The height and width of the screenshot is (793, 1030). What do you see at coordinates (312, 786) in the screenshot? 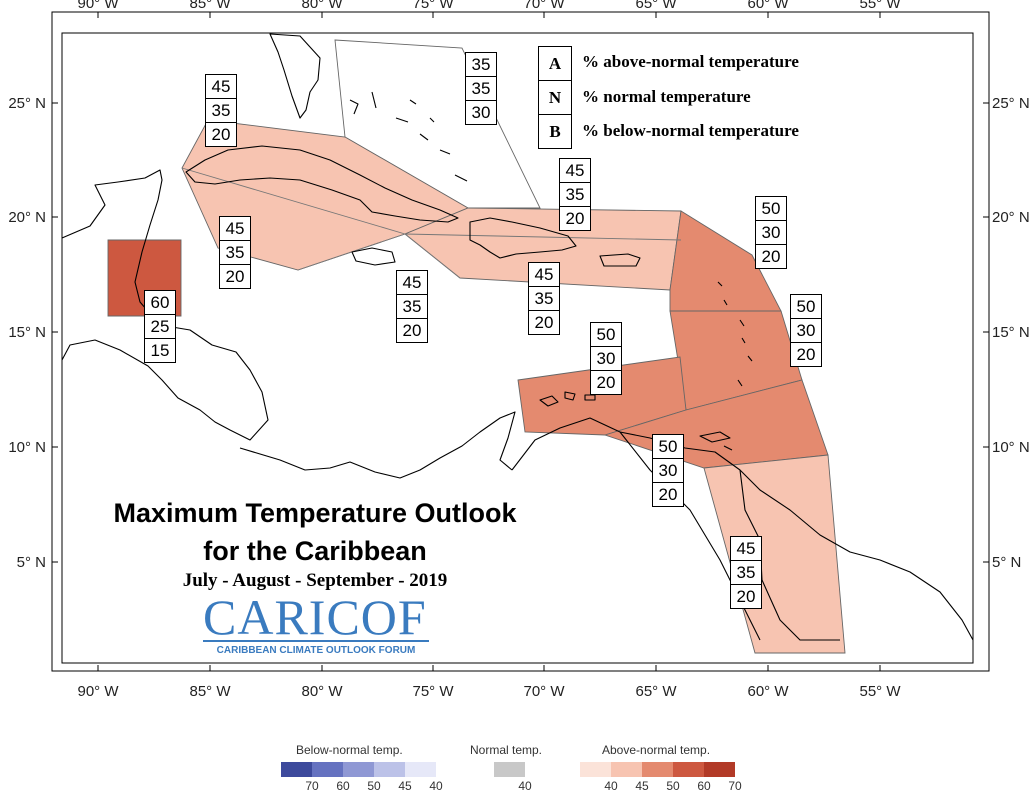
I see `scale-tick-below: 70` at bounding box center [312, 786].